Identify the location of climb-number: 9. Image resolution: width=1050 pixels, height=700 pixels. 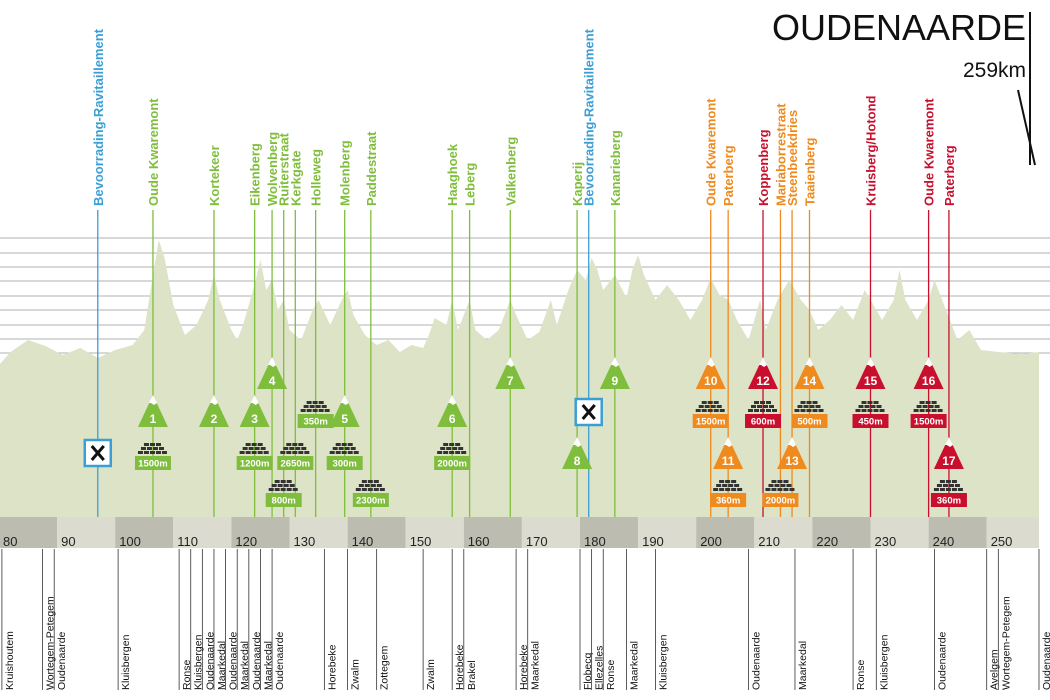
(615, 381).